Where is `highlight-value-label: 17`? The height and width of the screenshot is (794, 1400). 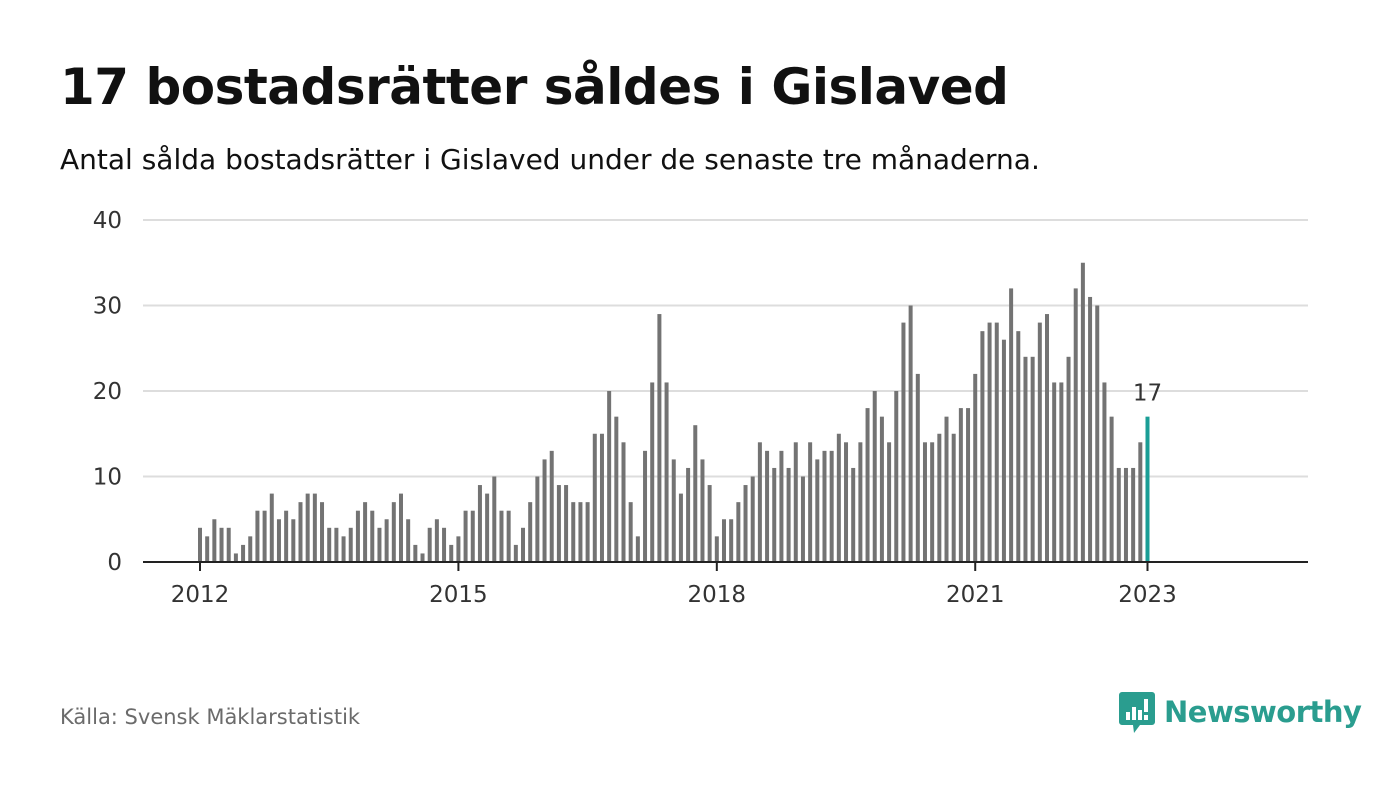 highlight-value-label: 17 is located at coordinates (1147, 394).